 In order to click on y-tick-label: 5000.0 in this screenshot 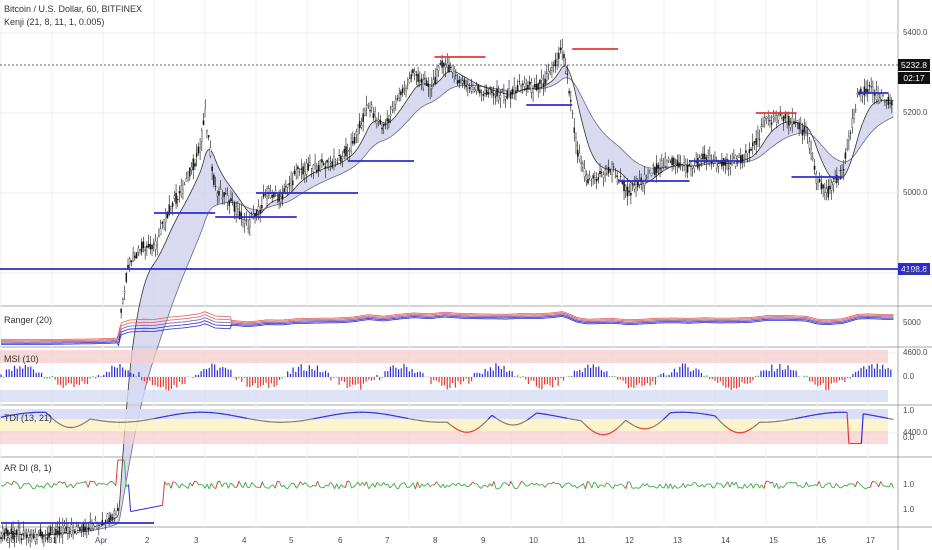, I will do `click(915, 192)`.